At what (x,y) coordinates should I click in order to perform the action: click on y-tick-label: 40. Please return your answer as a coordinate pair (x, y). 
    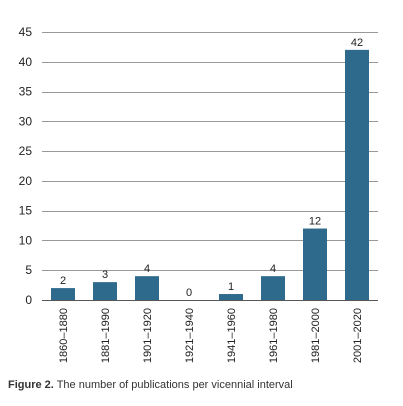
    Looking at the image, I should click on (26, 62).